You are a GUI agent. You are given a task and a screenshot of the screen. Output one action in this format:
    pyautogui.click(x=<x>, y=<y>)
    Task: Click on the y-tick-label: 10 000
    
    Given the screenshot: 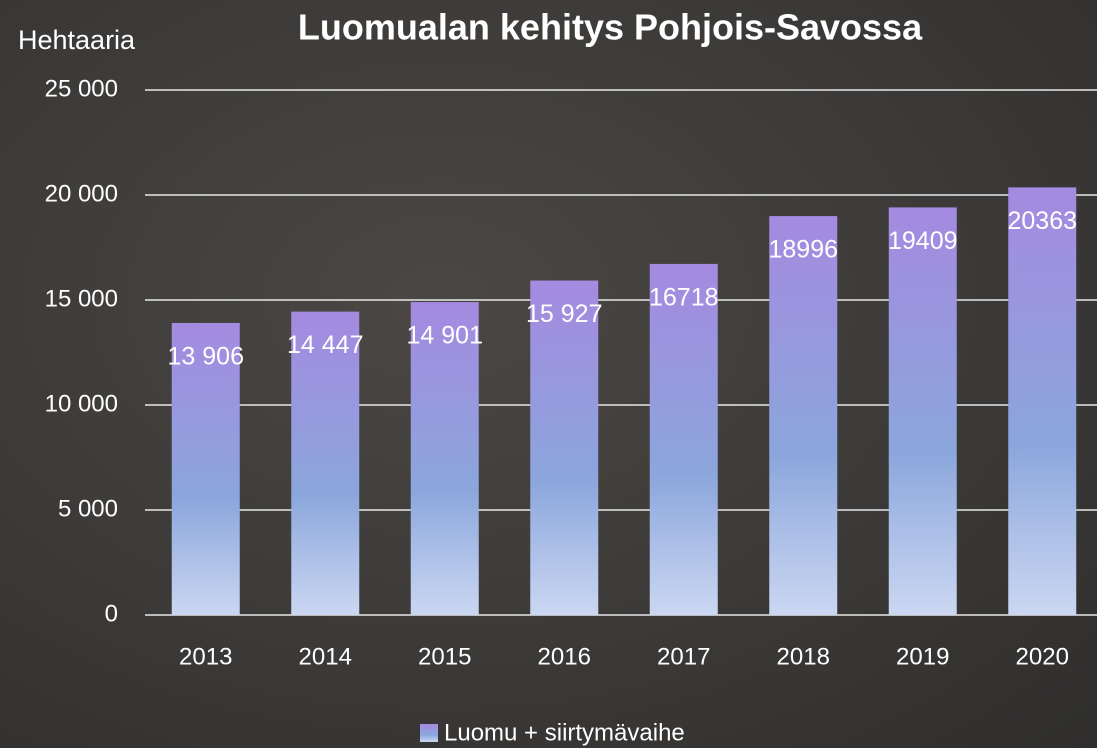 What is the action you would take?
    pyautogui.click(x=81, y=403)
    